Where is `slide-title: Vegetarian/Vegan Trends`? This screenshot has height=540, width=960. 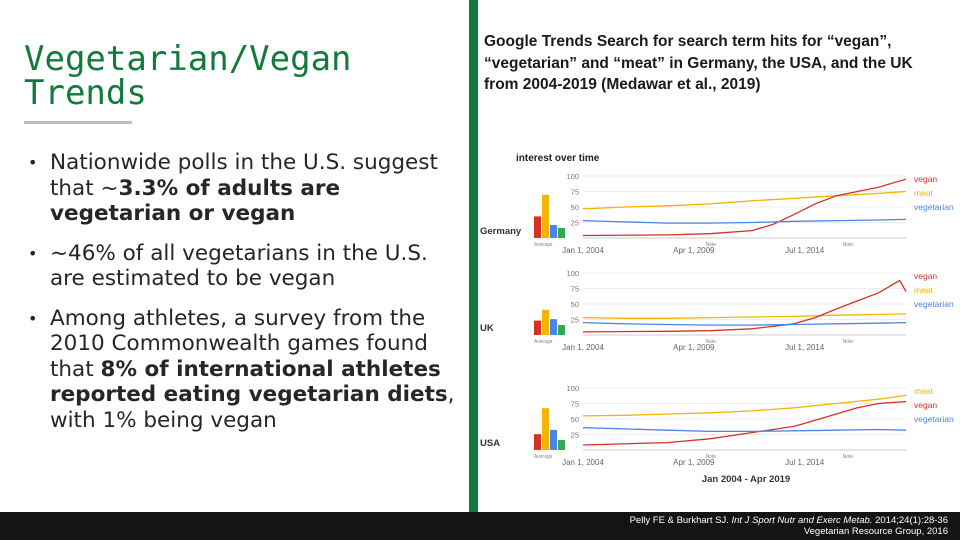 slide-title: Vegetarian/Vegan Trends is located at coordinates (188, 76).